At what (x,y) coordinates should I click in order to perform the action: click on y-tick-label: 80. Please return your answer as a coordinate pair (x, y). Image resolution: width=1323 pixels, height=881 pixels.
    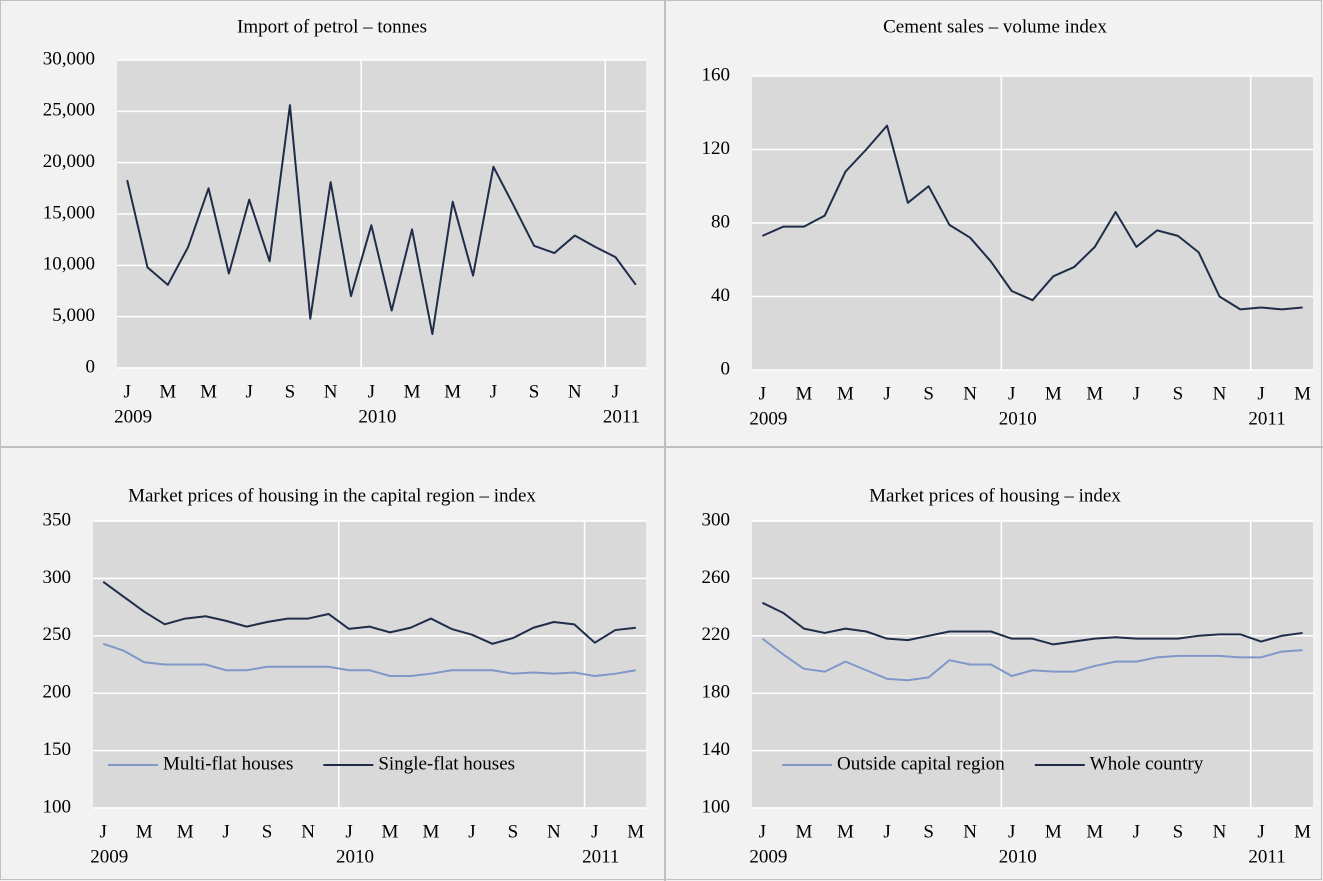
    Looking at the image, I should click on (720, 221).